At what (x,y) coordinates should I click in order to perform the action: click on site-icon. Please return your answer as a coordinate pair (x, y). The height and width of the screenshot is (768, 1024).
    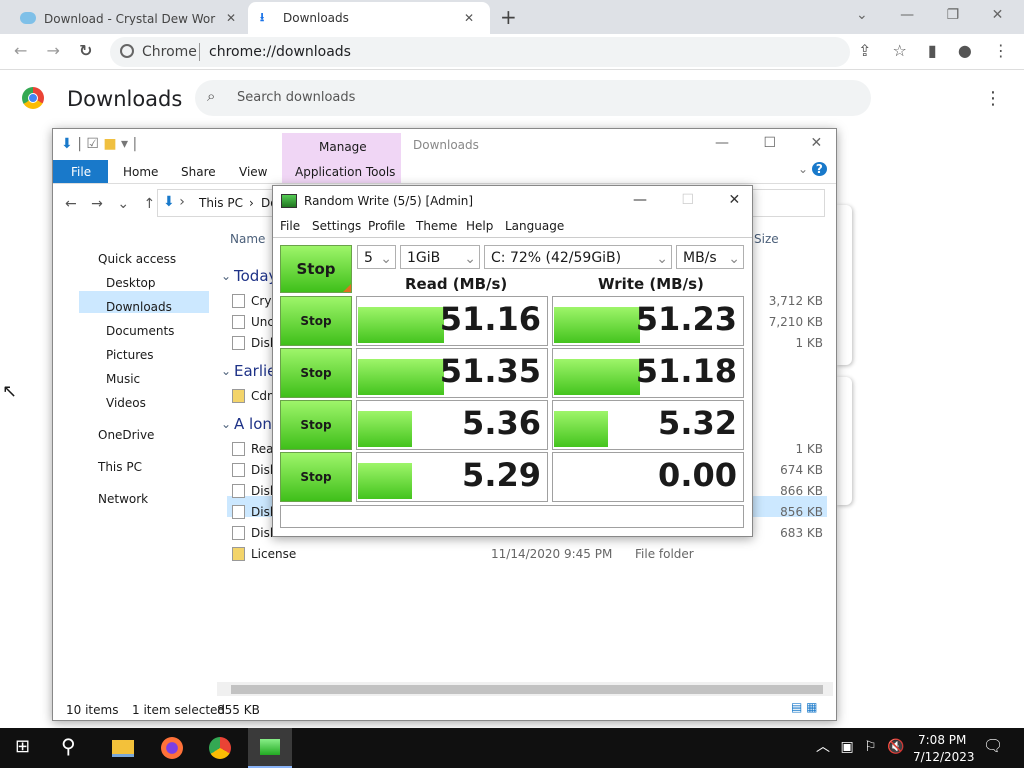
    Looking at the image, I should click on (127, 51).